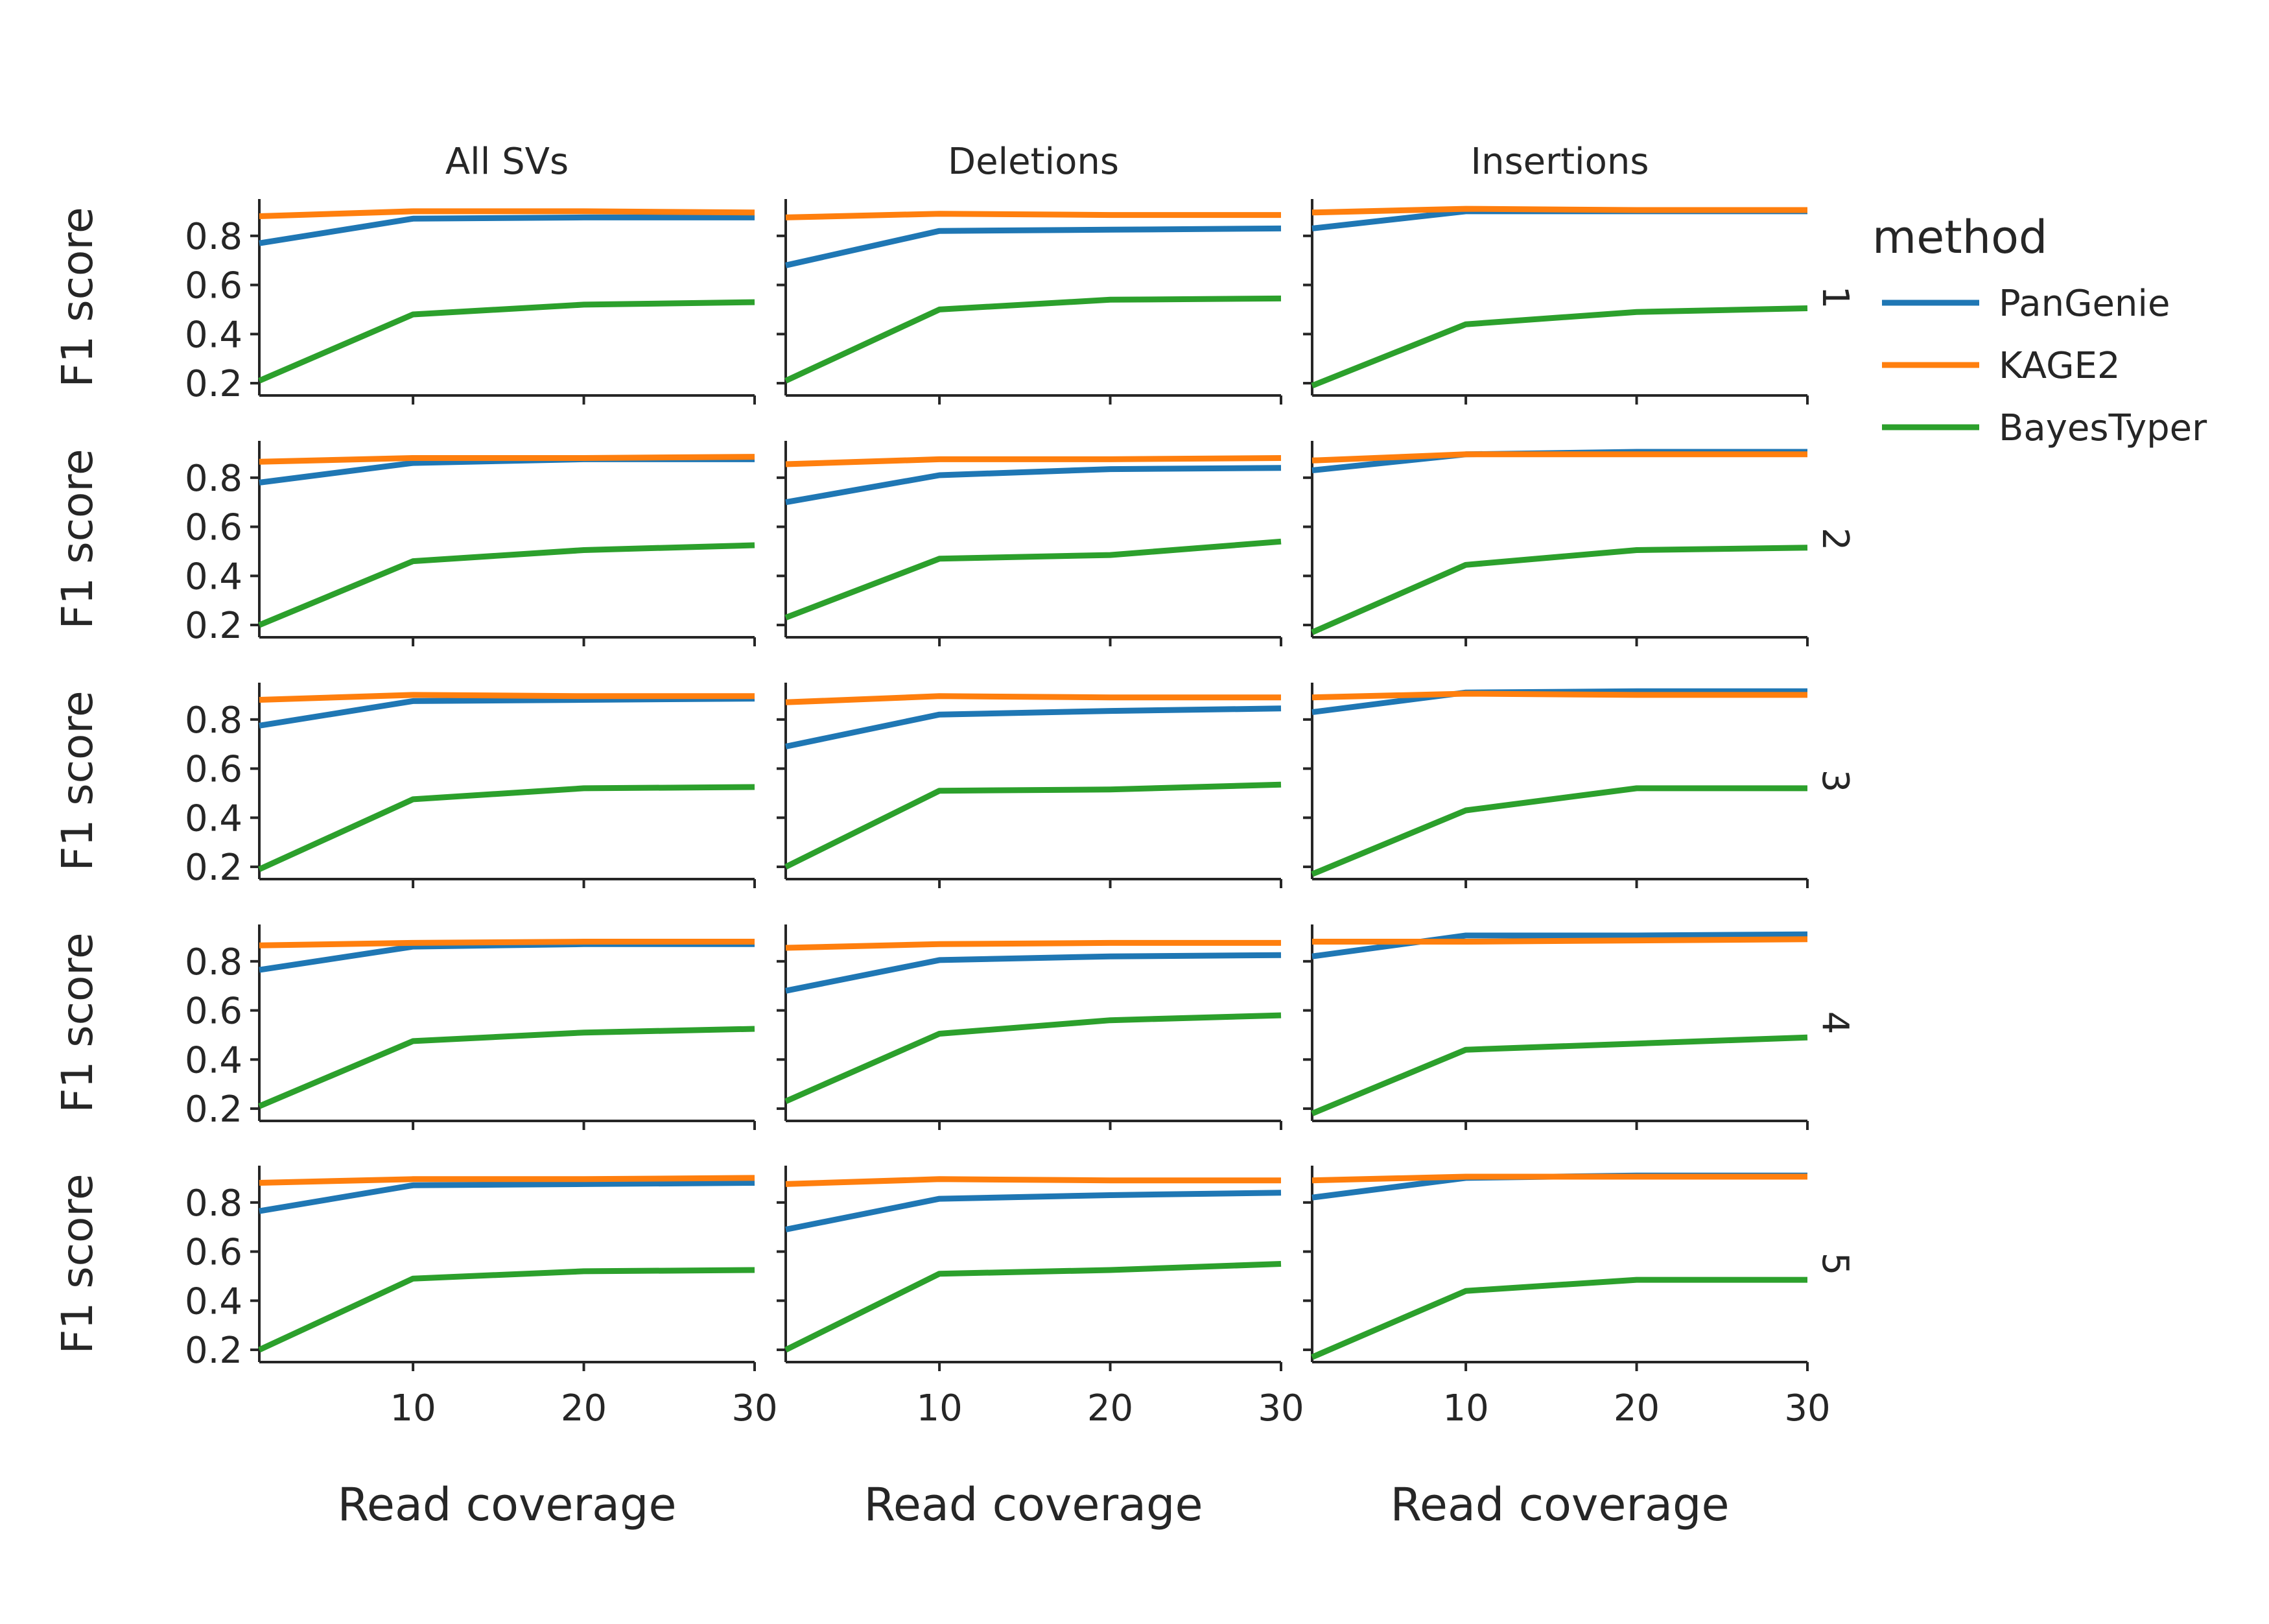 This screenshot has width=2269, height=1624. What do you see at coordinates (1835, 782) in the screenshot?
I see `row-label: 3` at bounding box center [1835, 782].